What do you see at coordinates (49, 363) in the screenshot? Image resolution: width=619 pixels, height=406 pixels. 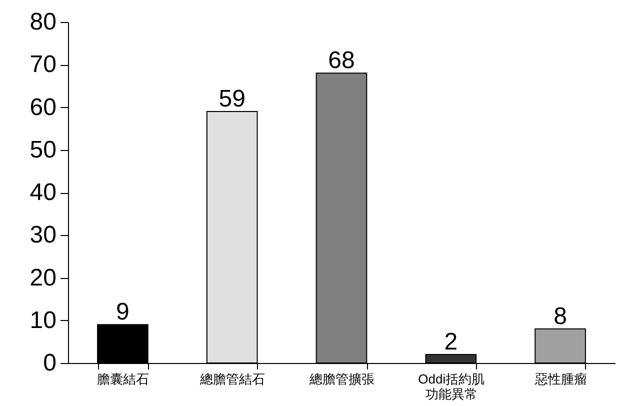 I see `y-tick-label: 0` at bounding box center [49, 363].